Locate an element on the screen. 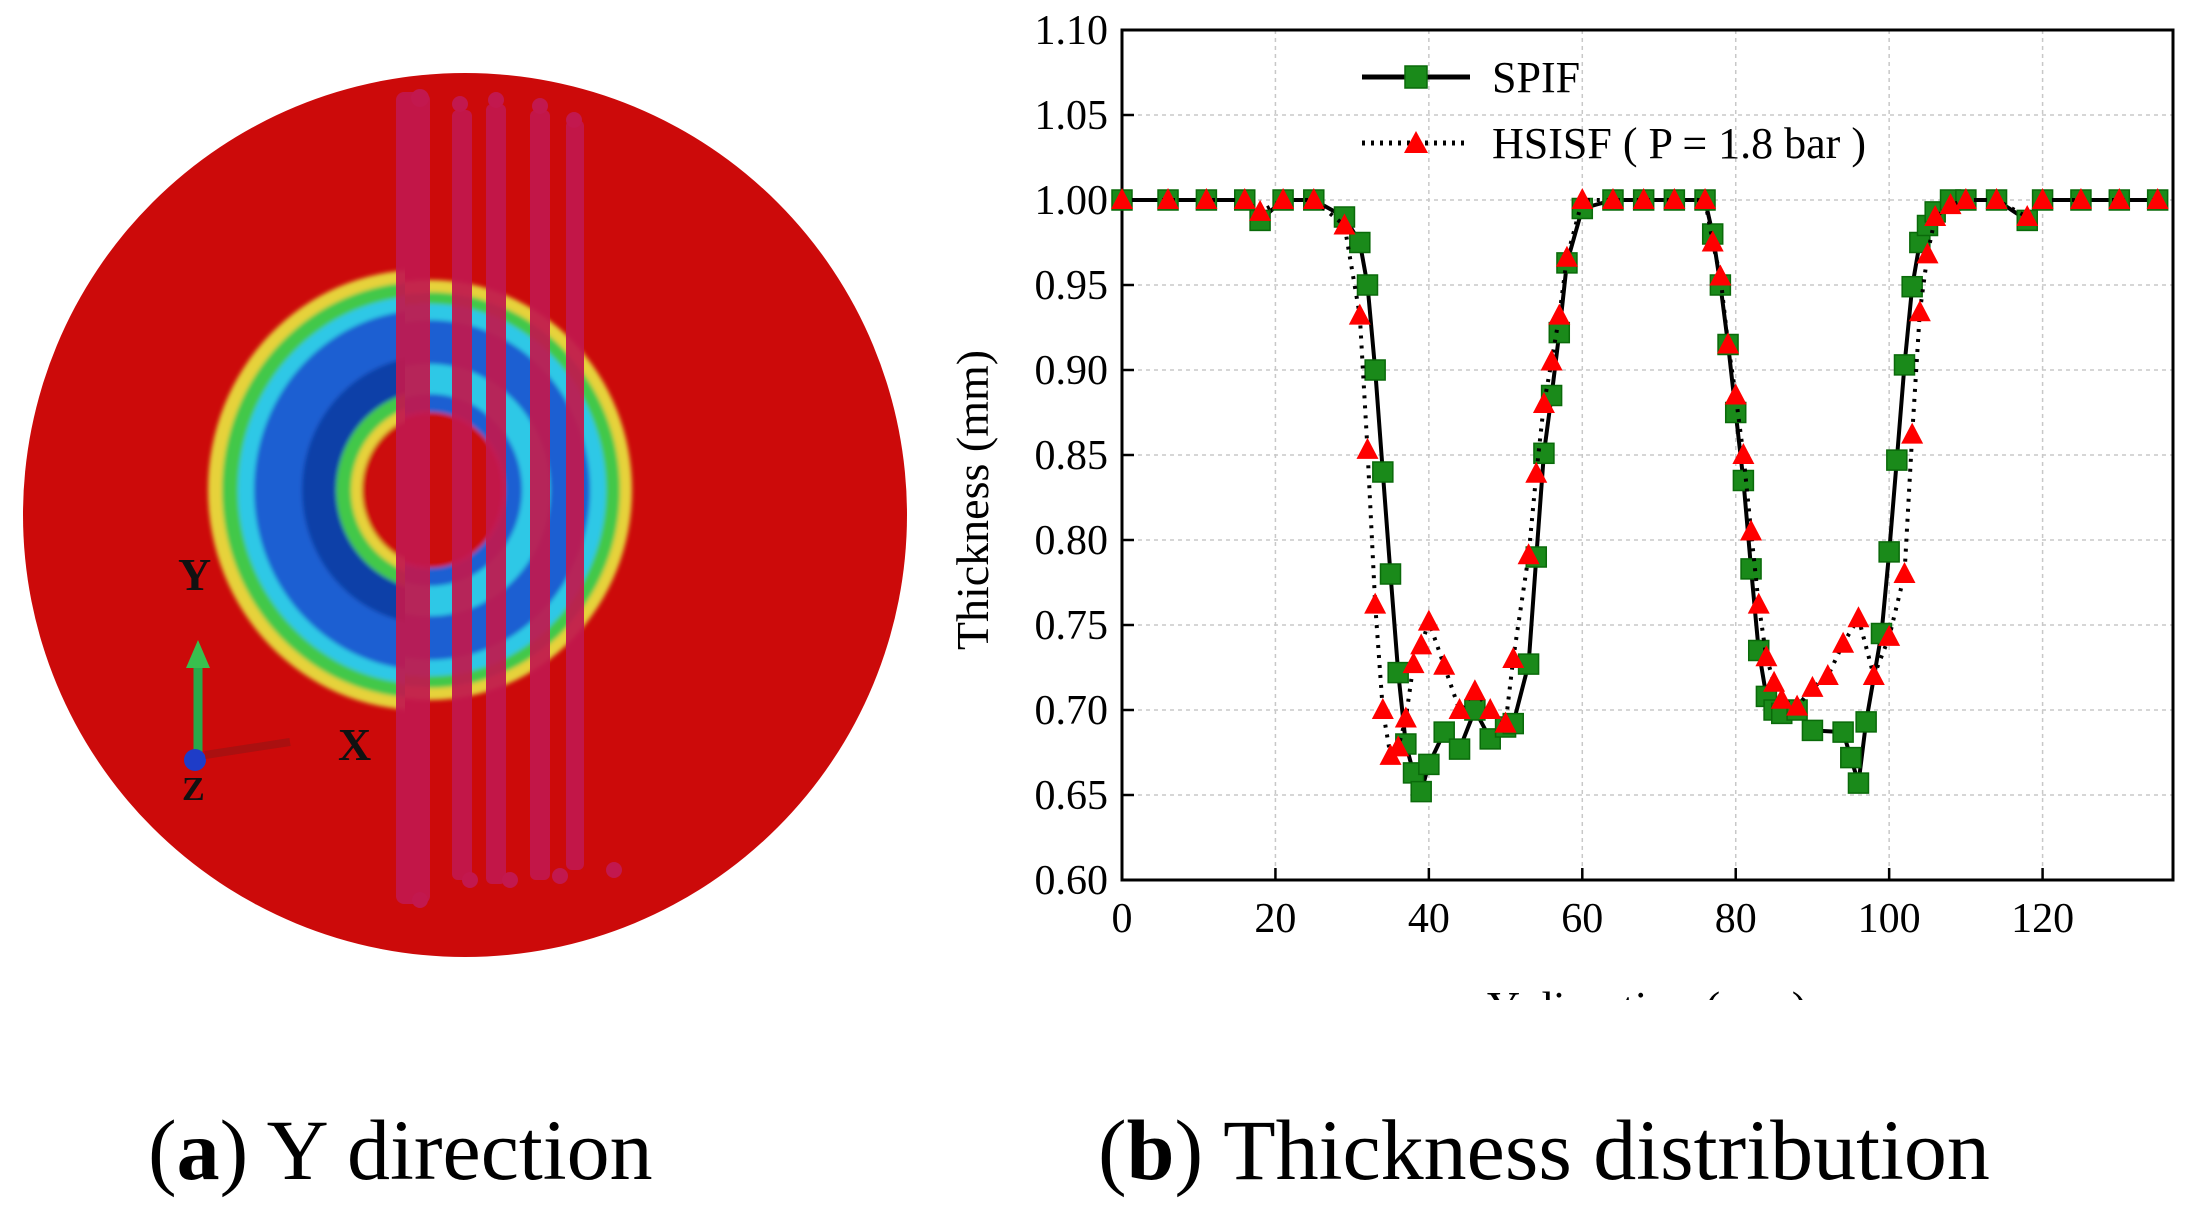  x-tick-label-0: 0 is located at coordinates (1122, 919).